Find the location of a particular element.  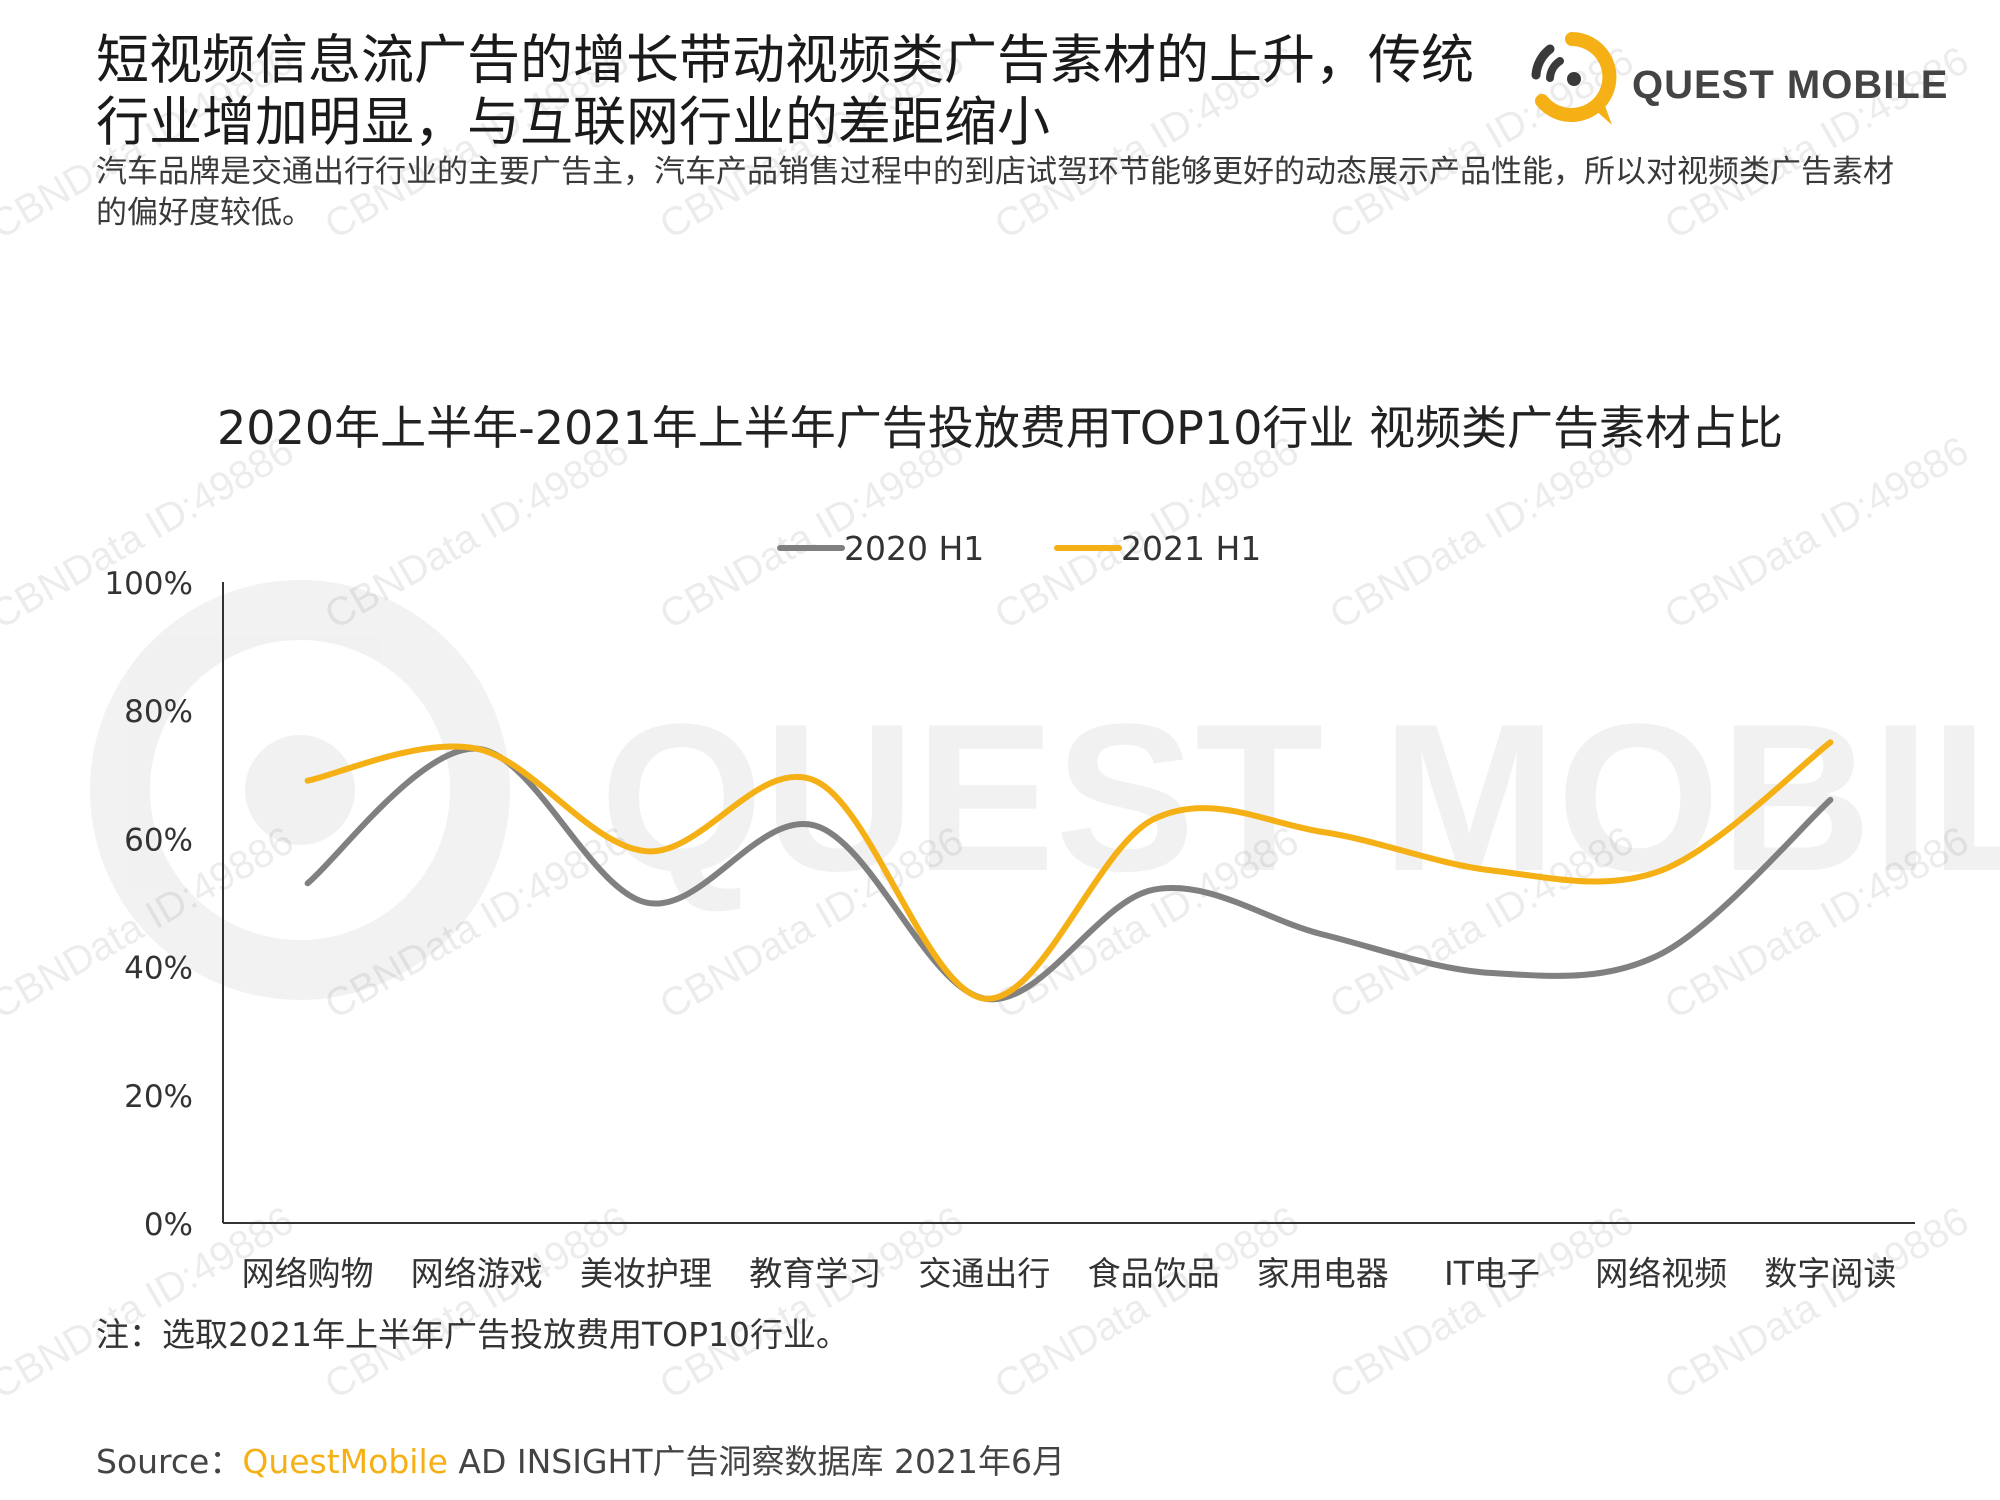

x-tick-label: 交通出行 is located at coordinates (984, 1273).